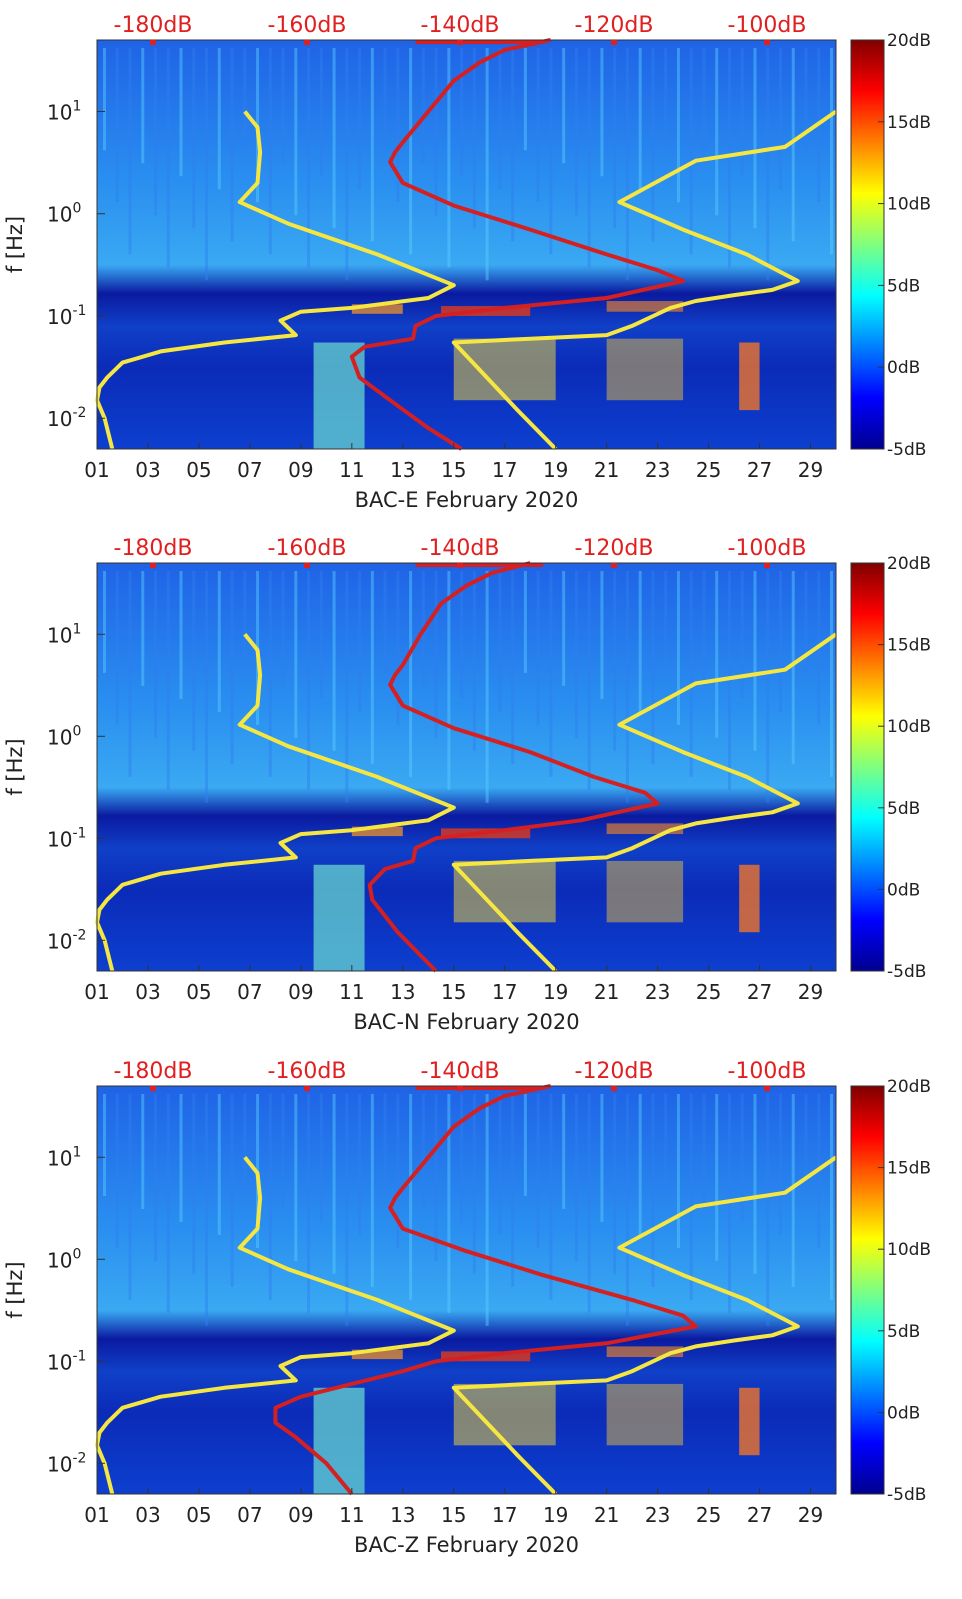  I want to click on x-tick-label: 09, so click(300, 470).